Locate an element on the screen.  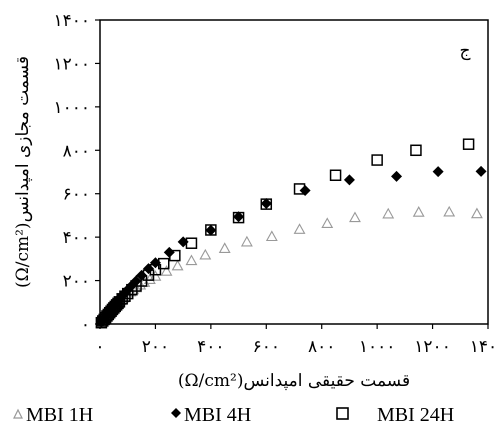
y-tick-label: ۱۲۰۰ is located at coordinates (71, 64).